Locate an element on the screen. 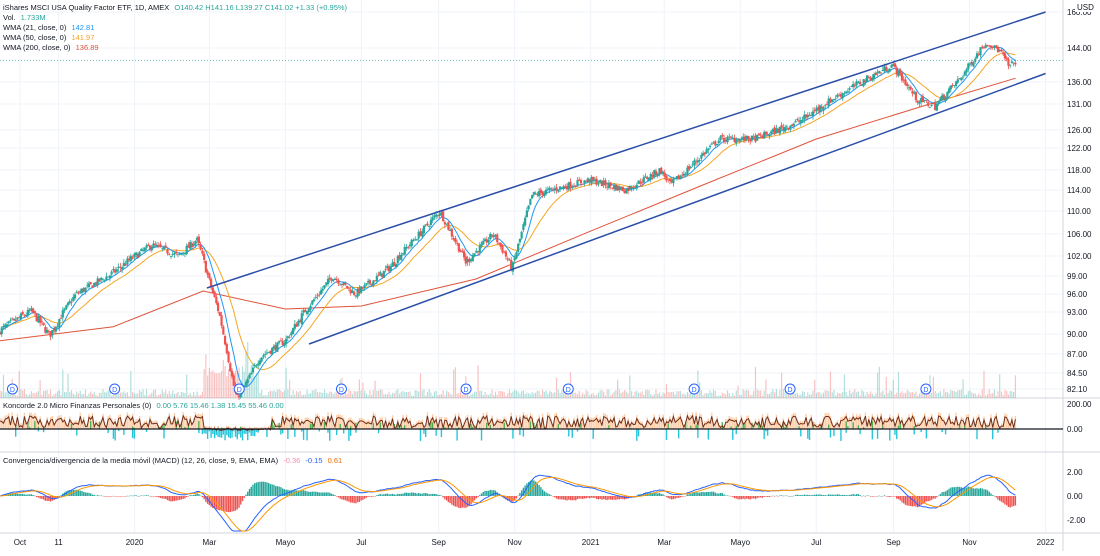  price-tick-label: 131.00 is located at coordinates (1079, 104).